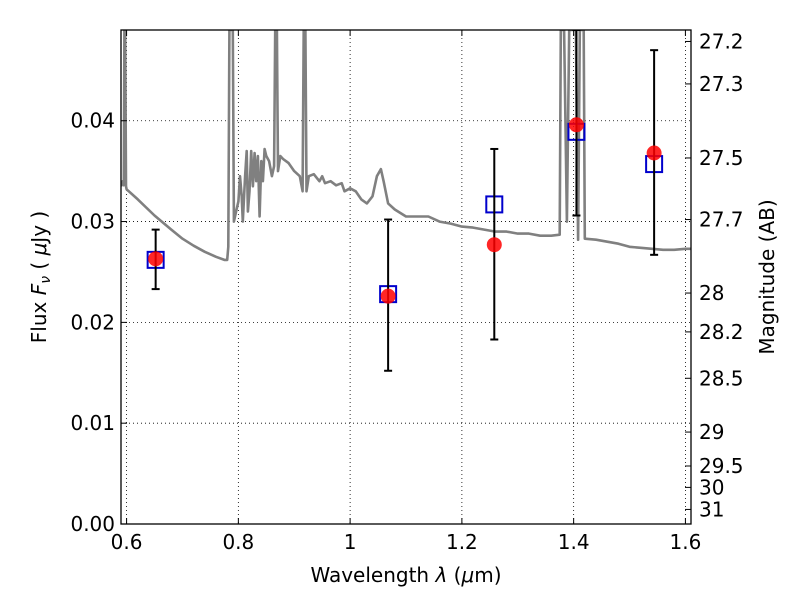  I want to click on mag-tick-label: 29, so click(711, 432).